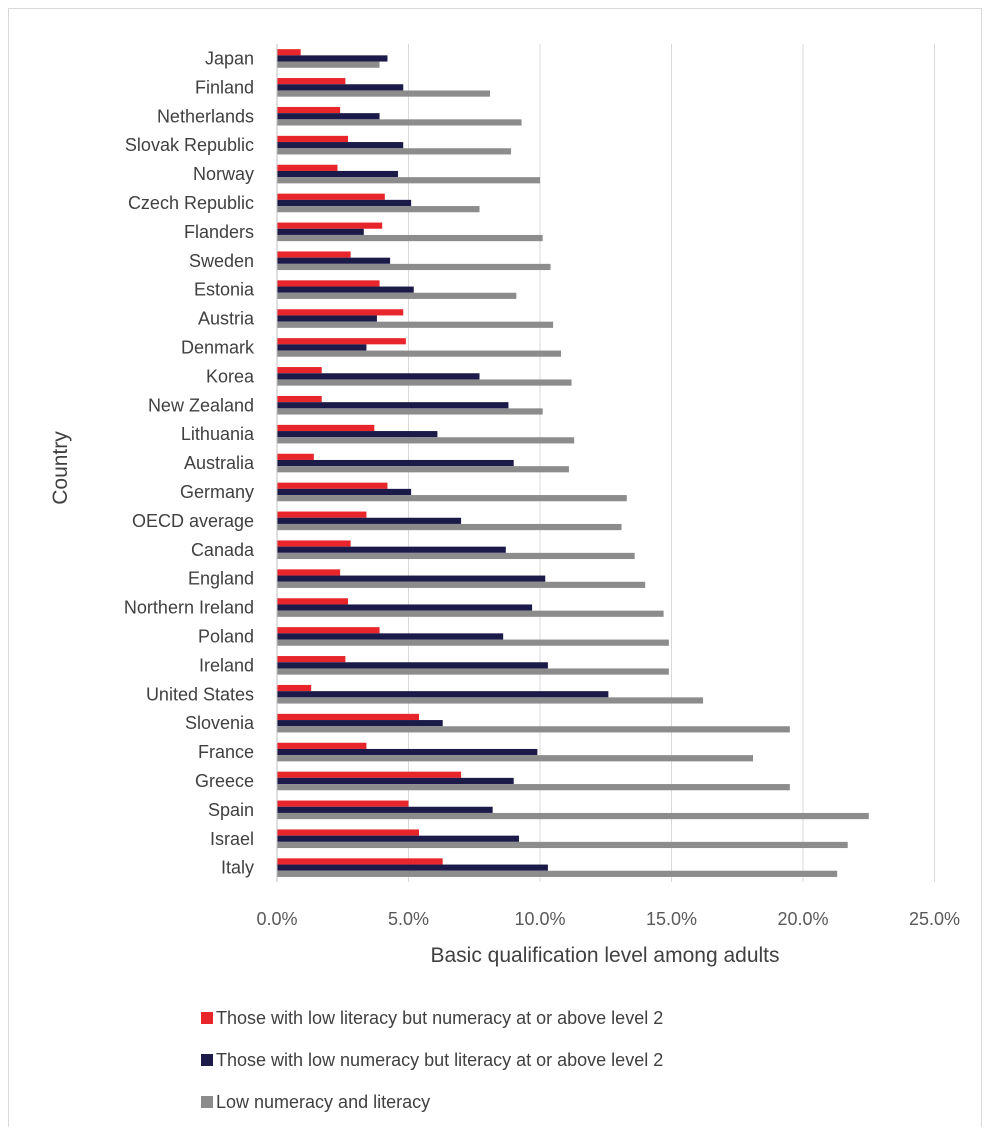 Image resolution: width=986 pixels, height=1131 pixels. I want to click on bar-navy-korea, so click(378, 376).